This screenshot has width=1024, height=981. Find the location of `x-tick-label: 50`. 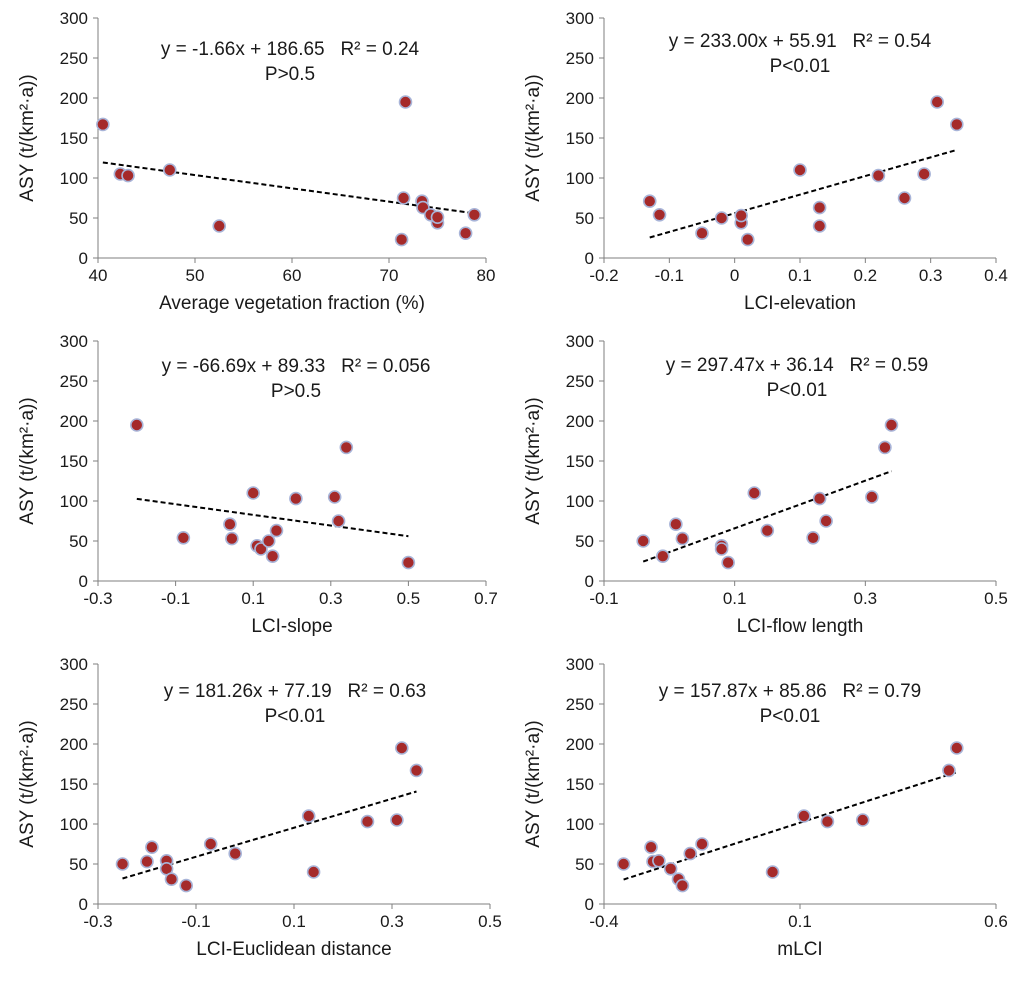

x-tick-label: 50 is located at coordinates (195, 275).